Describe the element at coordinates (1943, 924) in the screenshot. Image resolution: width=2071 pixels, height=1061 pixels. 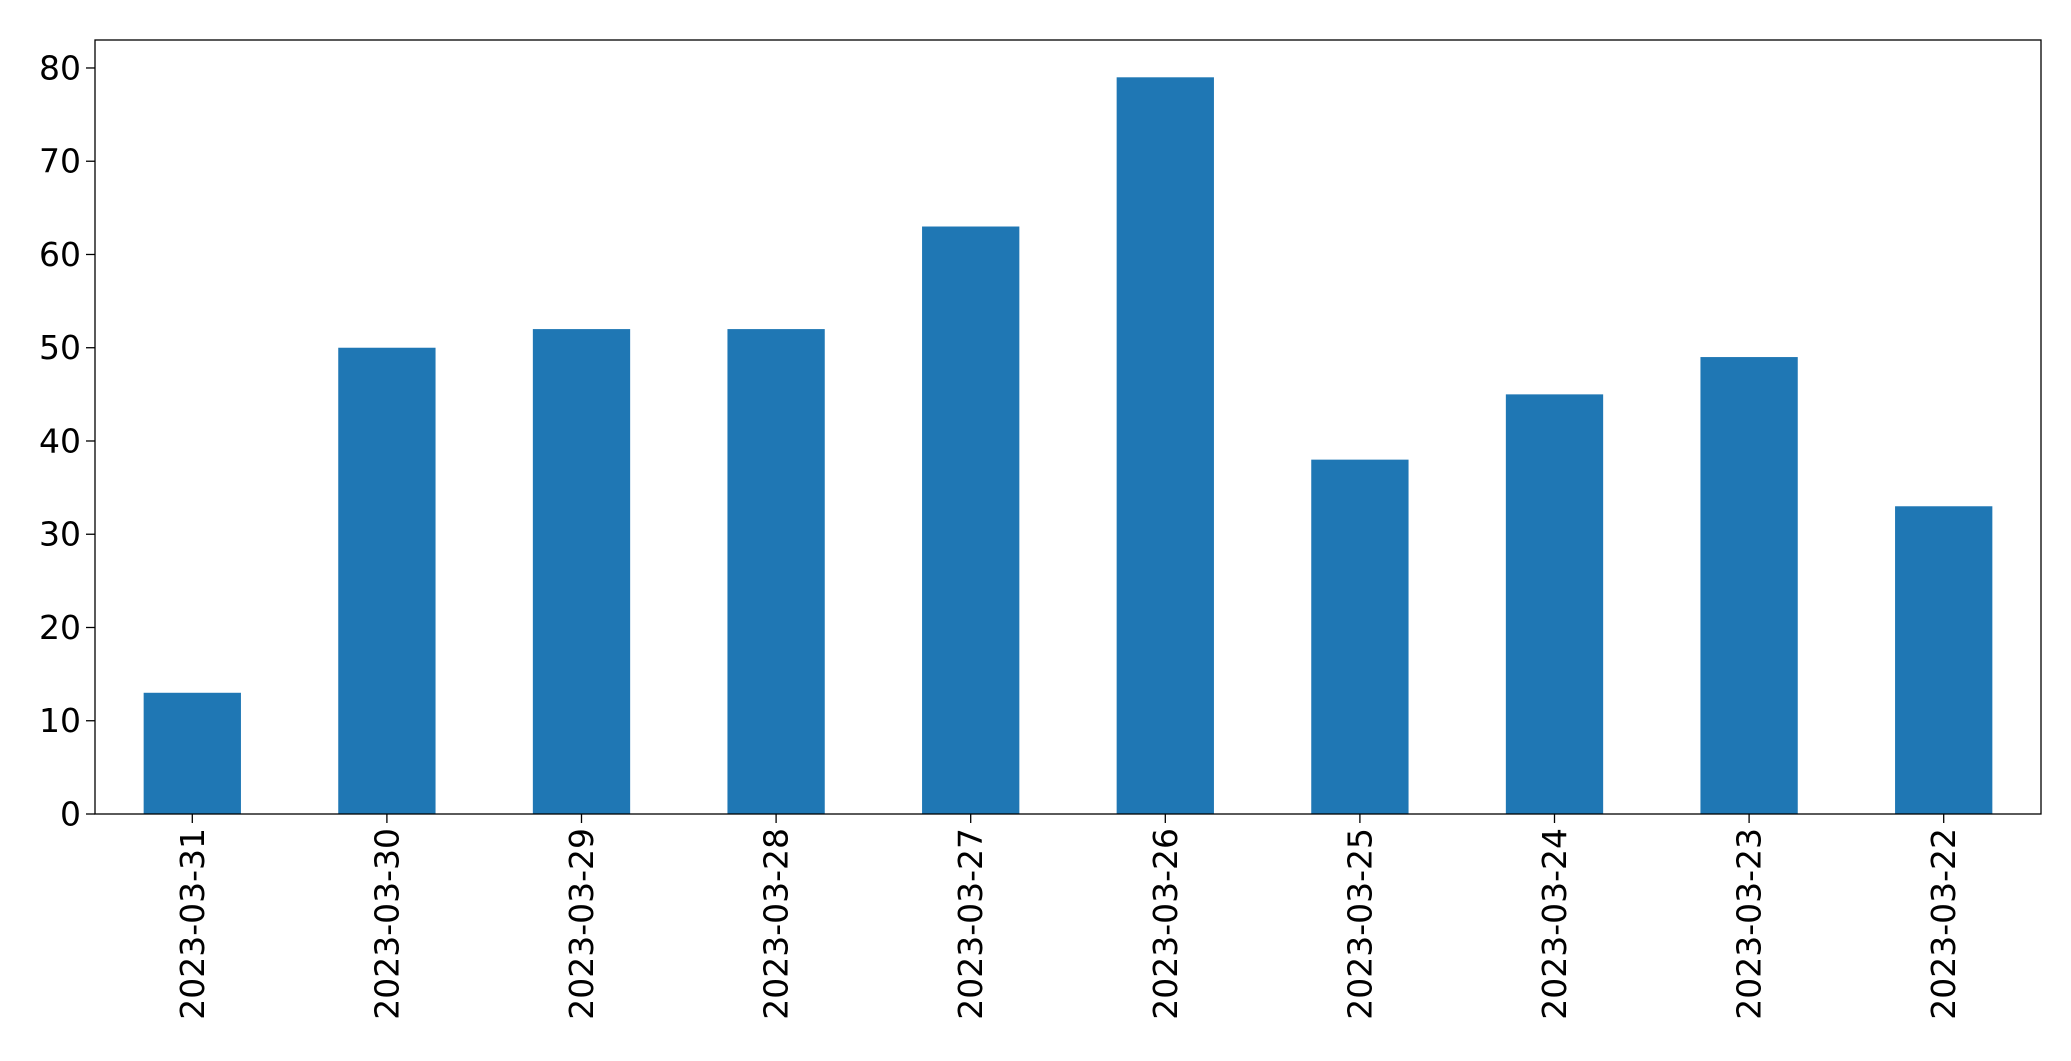
I see `x-tick-label: 2023-03-22` at that location.